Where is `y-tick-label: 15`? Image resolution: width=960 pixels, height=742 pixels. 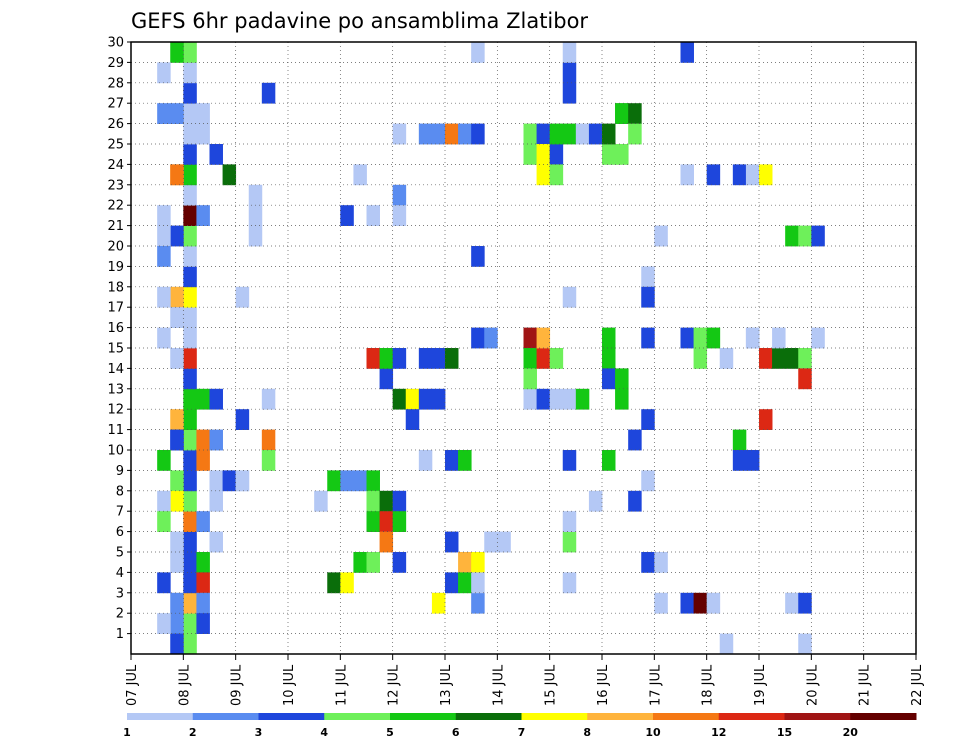 y-tick-label: 15 is located at coordinates (115, 349).